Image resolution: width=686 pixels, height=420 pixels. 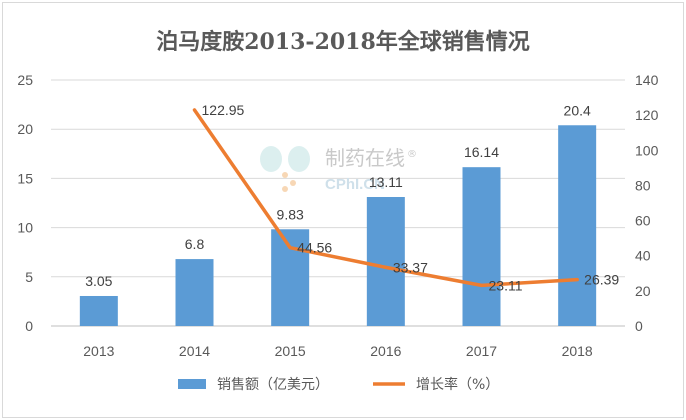 I want to click on bar-data-label: 20.4, so click(x=577, y=110).